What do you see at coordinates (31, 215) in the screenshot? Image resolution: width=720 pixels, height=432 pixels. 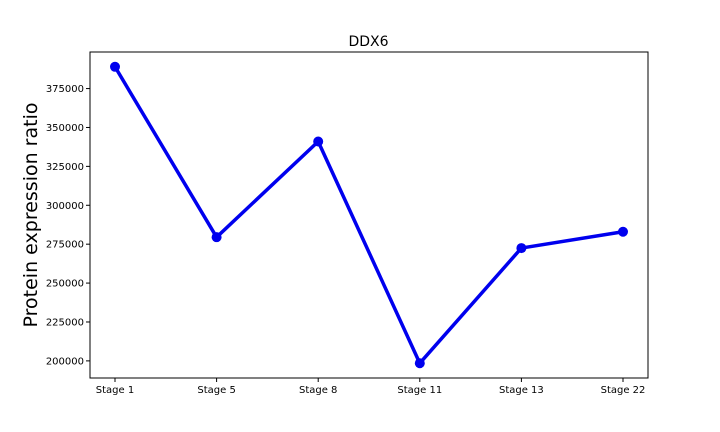 I see `y-axis-label: Protein expression ratio` at bounding box center [31, 215].